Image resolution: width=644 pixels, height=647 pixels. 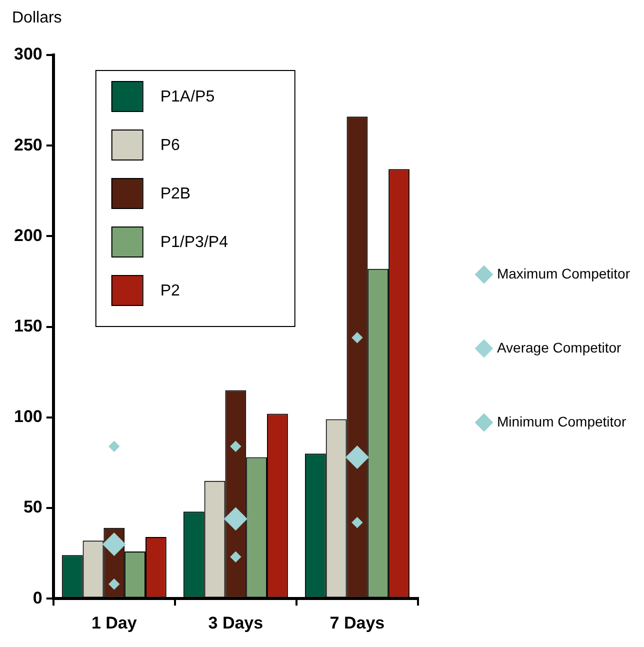 What do you see at coordinates (28, 144) in the screenshot?
I see `y-tick-label: 250` at bounding box center [28, 144].